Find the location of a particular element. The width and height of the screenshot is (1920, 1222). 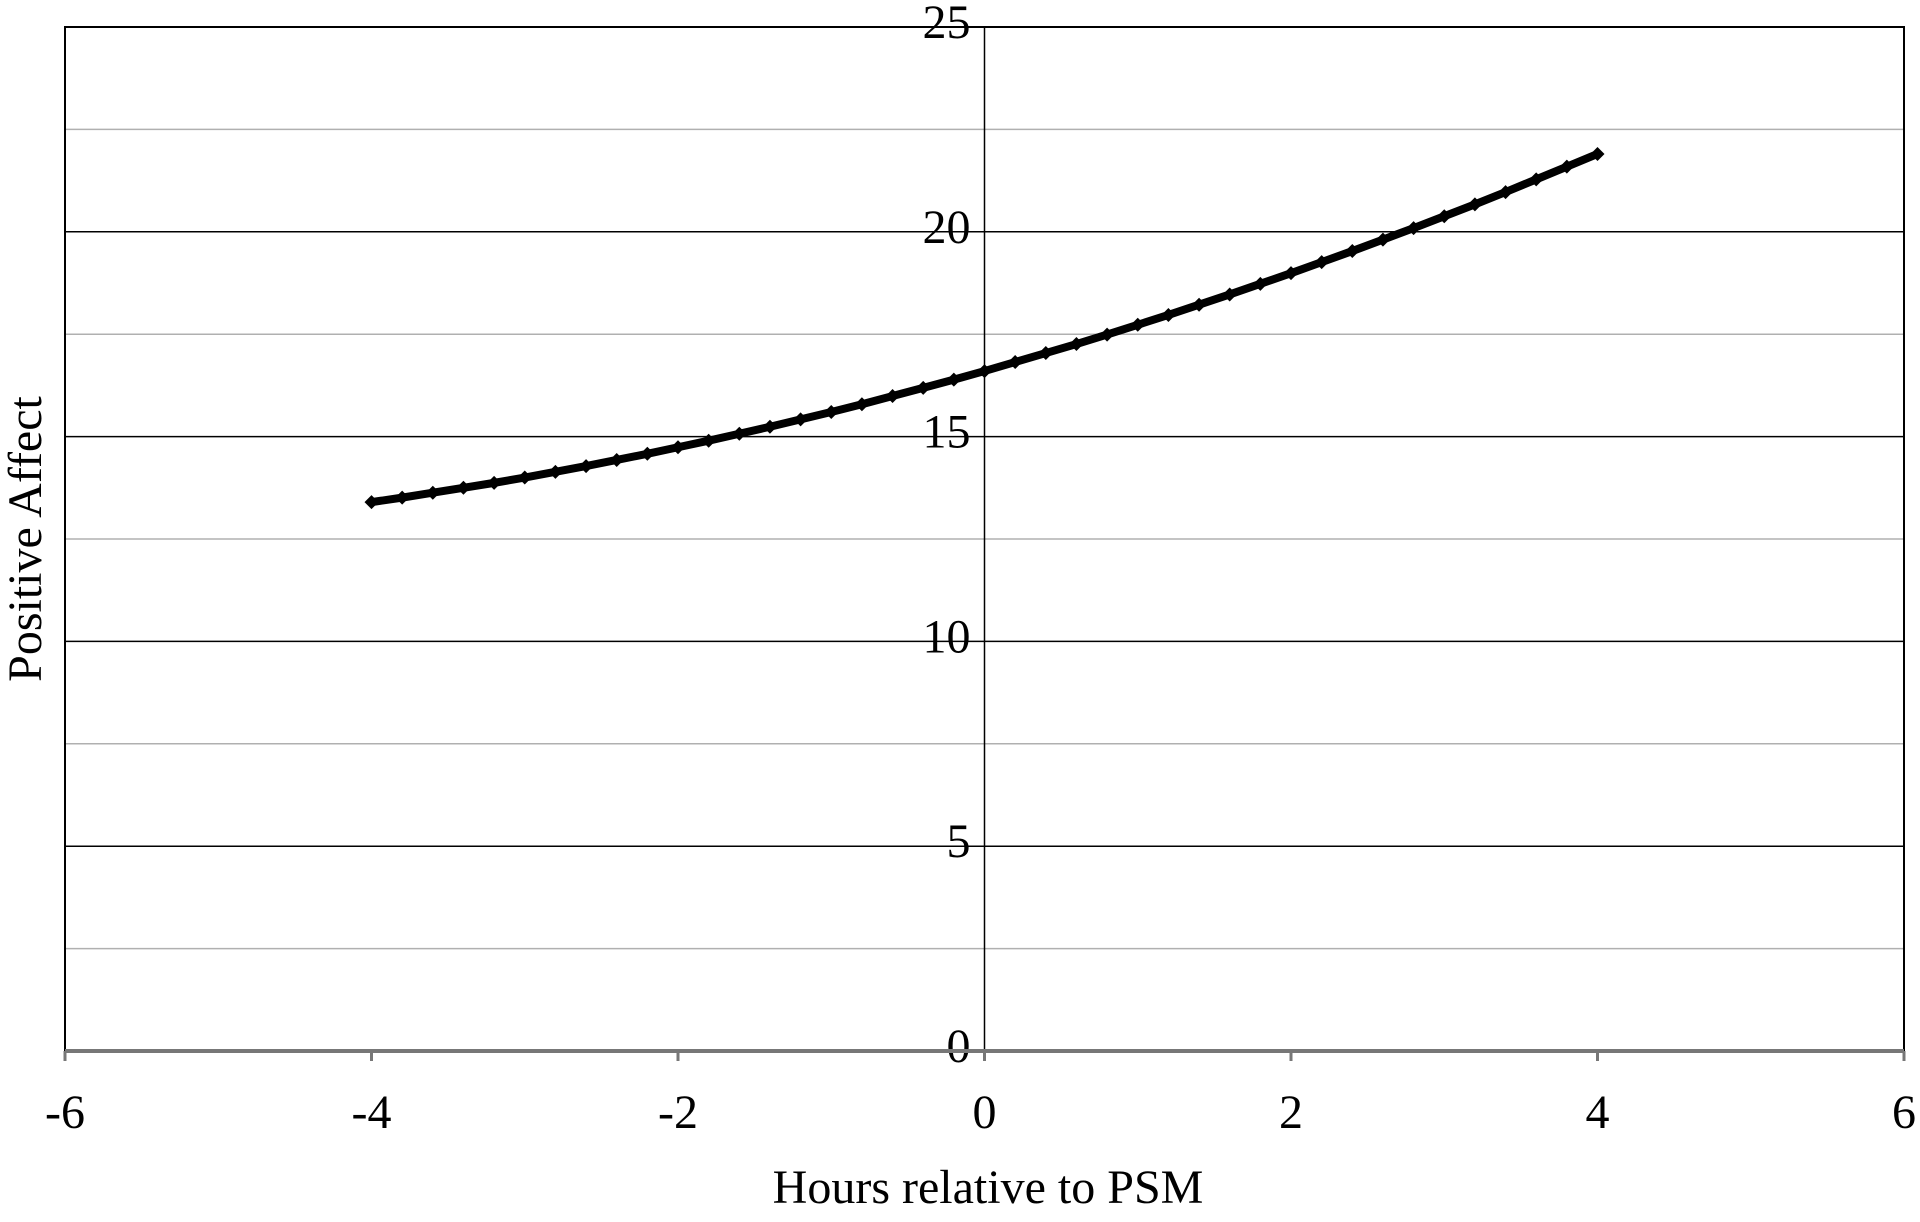

y-tick-label: 20 is located at coordinates (947, 227).